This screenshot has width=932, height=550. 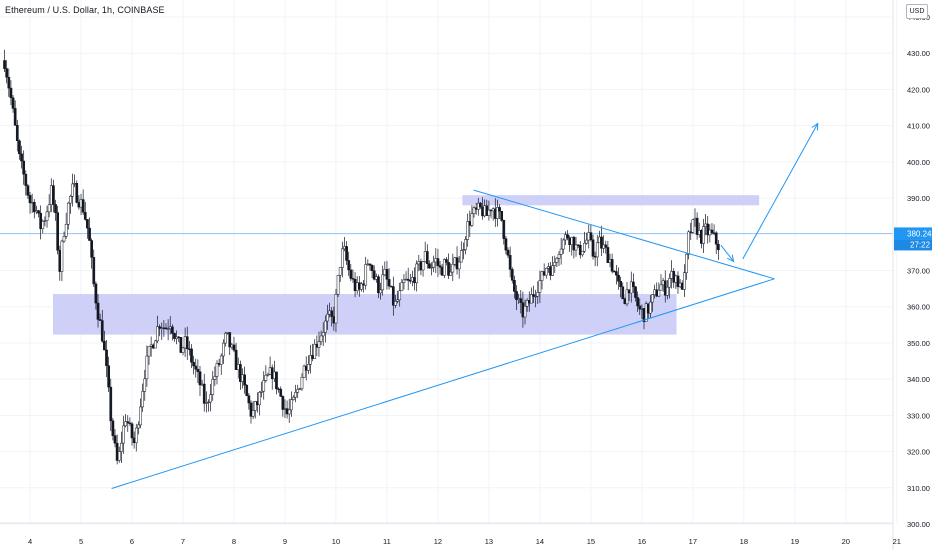 What do you see at coordinates (920, 244) in the screenshot?
I see `countdown-value: 27:22` at bounding box center [920, 244].